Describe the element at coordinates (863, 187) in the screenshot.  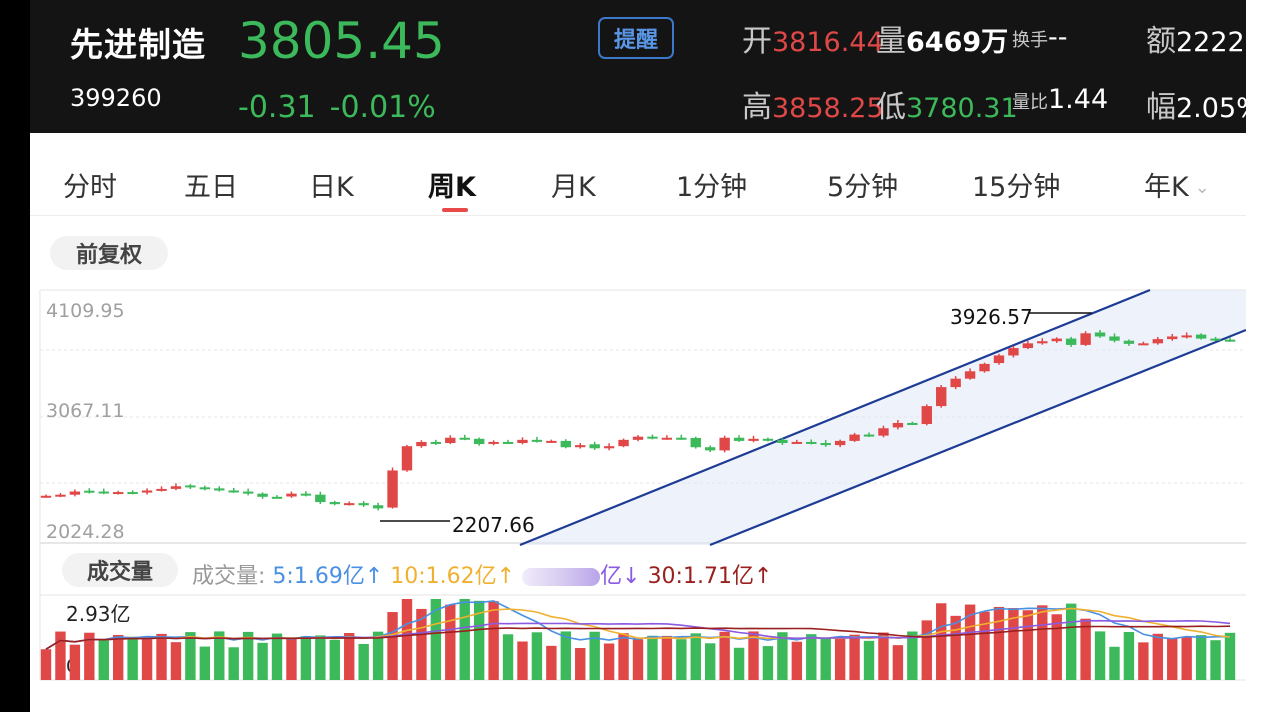
I see `tab-5min: 5分钟` at that location.